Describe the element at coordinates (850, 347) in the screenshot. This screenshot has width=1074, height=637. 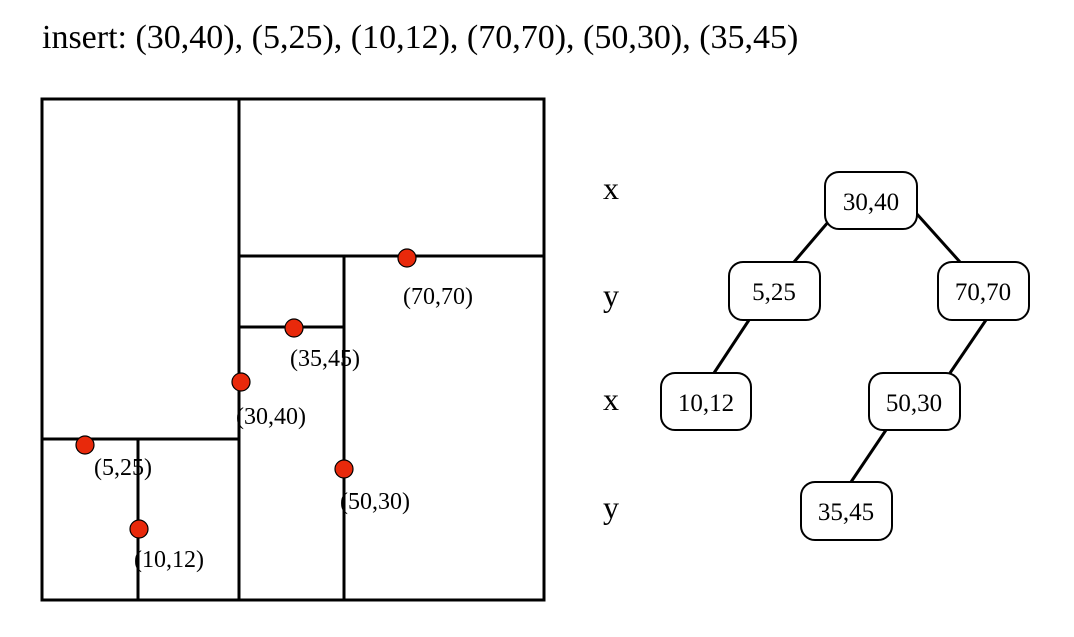
I see `tree-edges` at that location.